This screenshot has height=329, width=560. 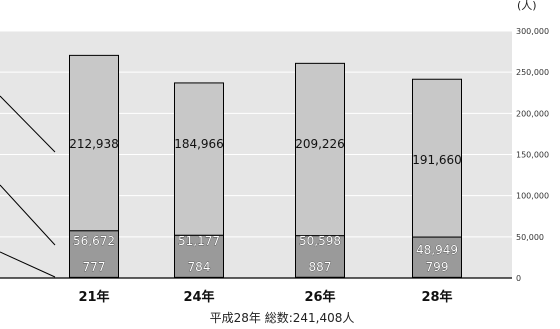 I want to click on y-tick-label: 0, so click(x=518, y=278).